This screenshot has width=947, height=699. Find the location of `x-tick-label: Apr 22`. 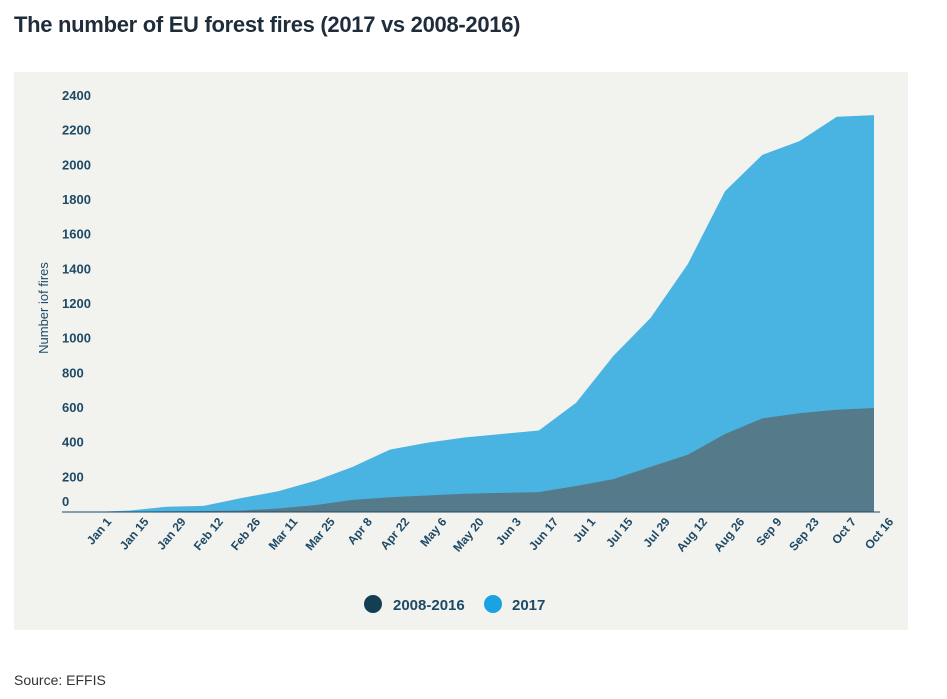

x-tick-label: Apr 22 is located at coordinates (394, 534).